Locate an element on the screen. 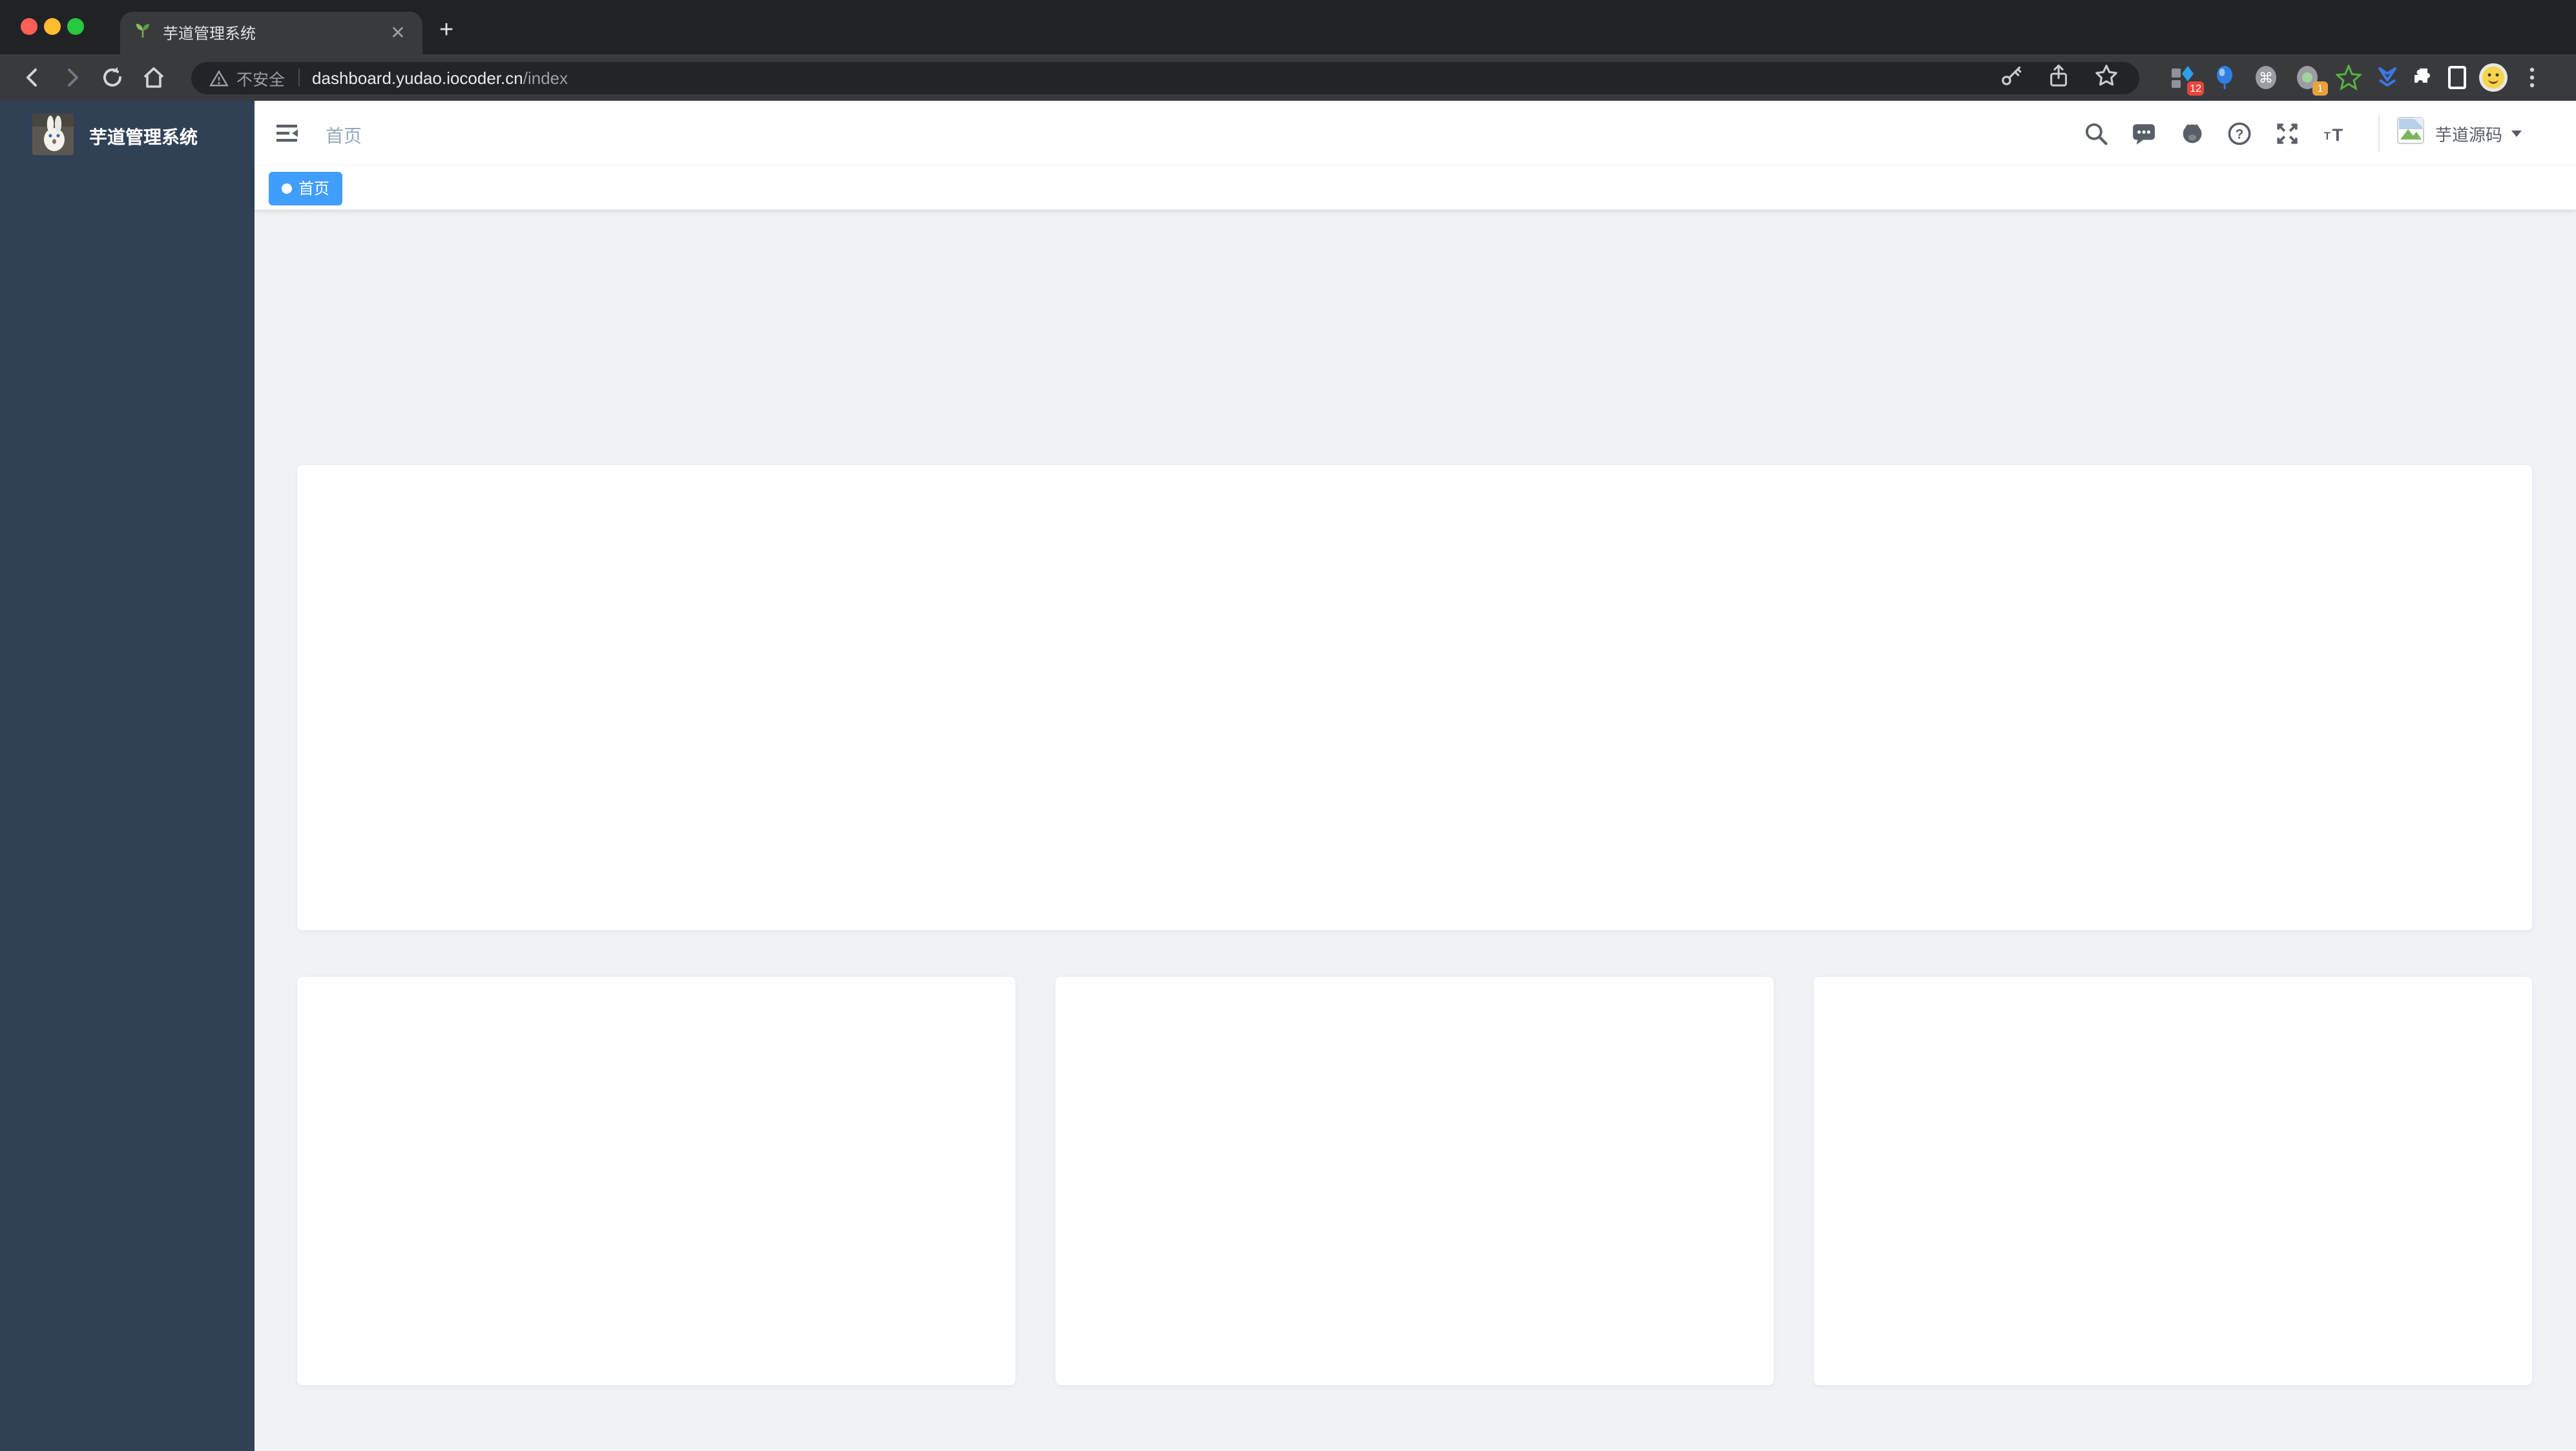 This screenshot has width=2576, height=1451. tags-view: 首页 is located at coordinates (1415, 188).